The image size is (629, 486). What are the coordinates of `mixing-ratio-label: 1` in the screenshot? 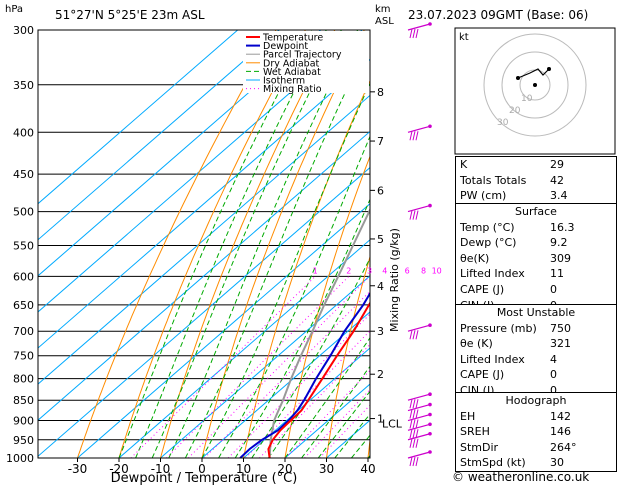 It's located at (315, 270).